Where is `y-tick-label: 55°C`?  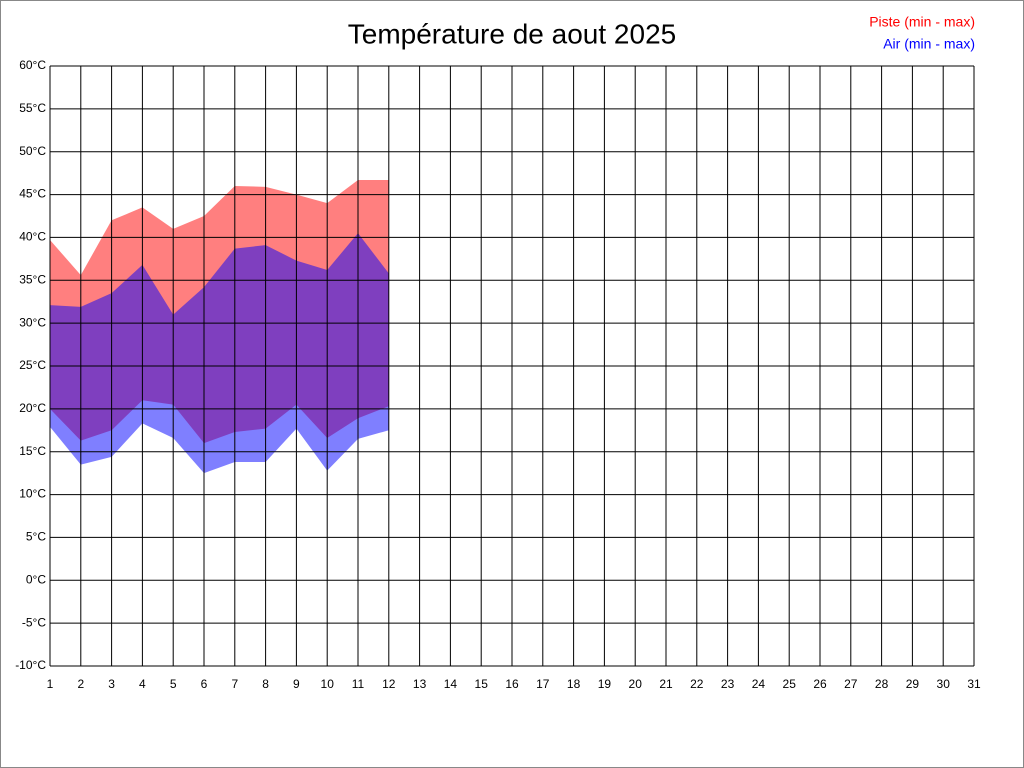 y-tick-label: 55°C is located at coordinates (32, 108).